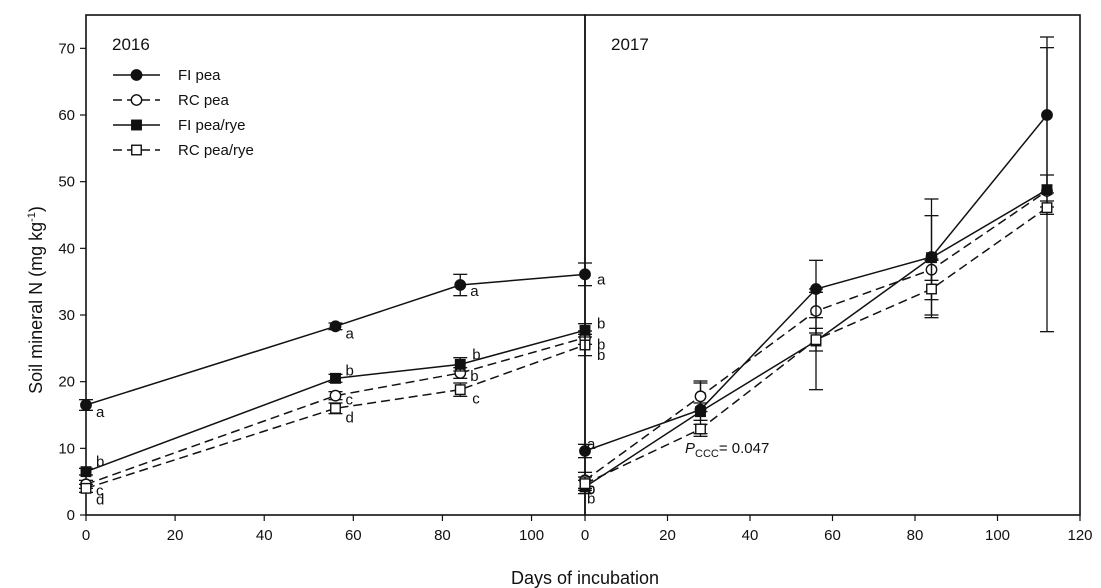 Image resolution: width=1101 pixels, height=588 pixels. What do you see at coordinates (66, 182) in the screenshot?
I see `y-tick-label: 50` at bounding box center [66, 182].